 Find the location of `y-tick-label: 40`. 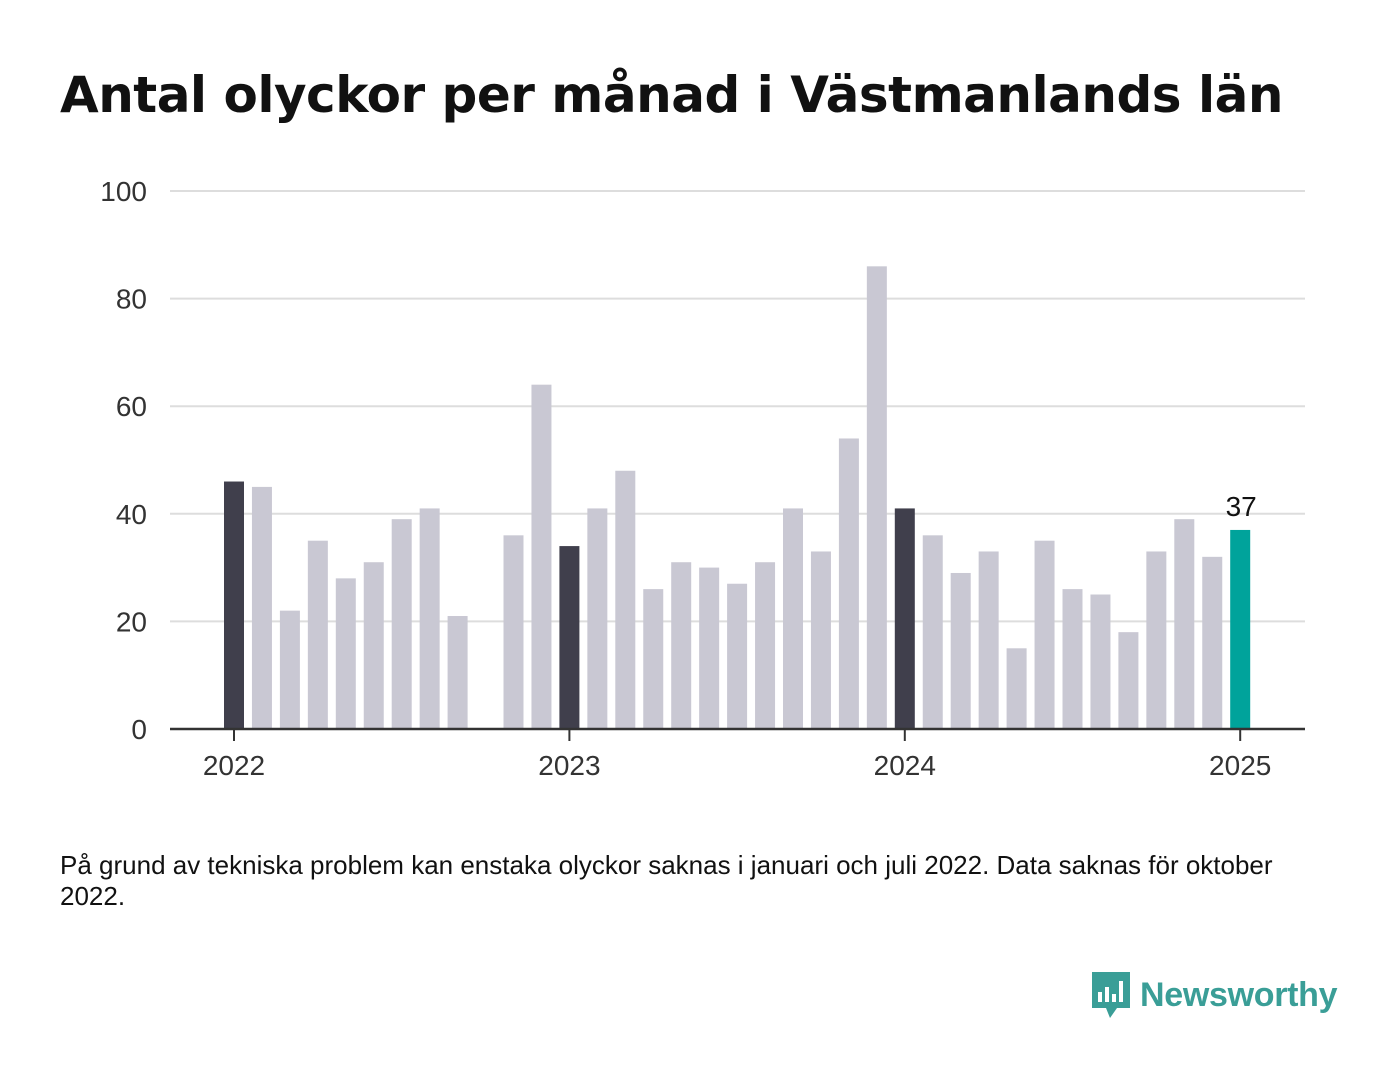

y-tick-label: 40 is located at coordinates (131, 514).